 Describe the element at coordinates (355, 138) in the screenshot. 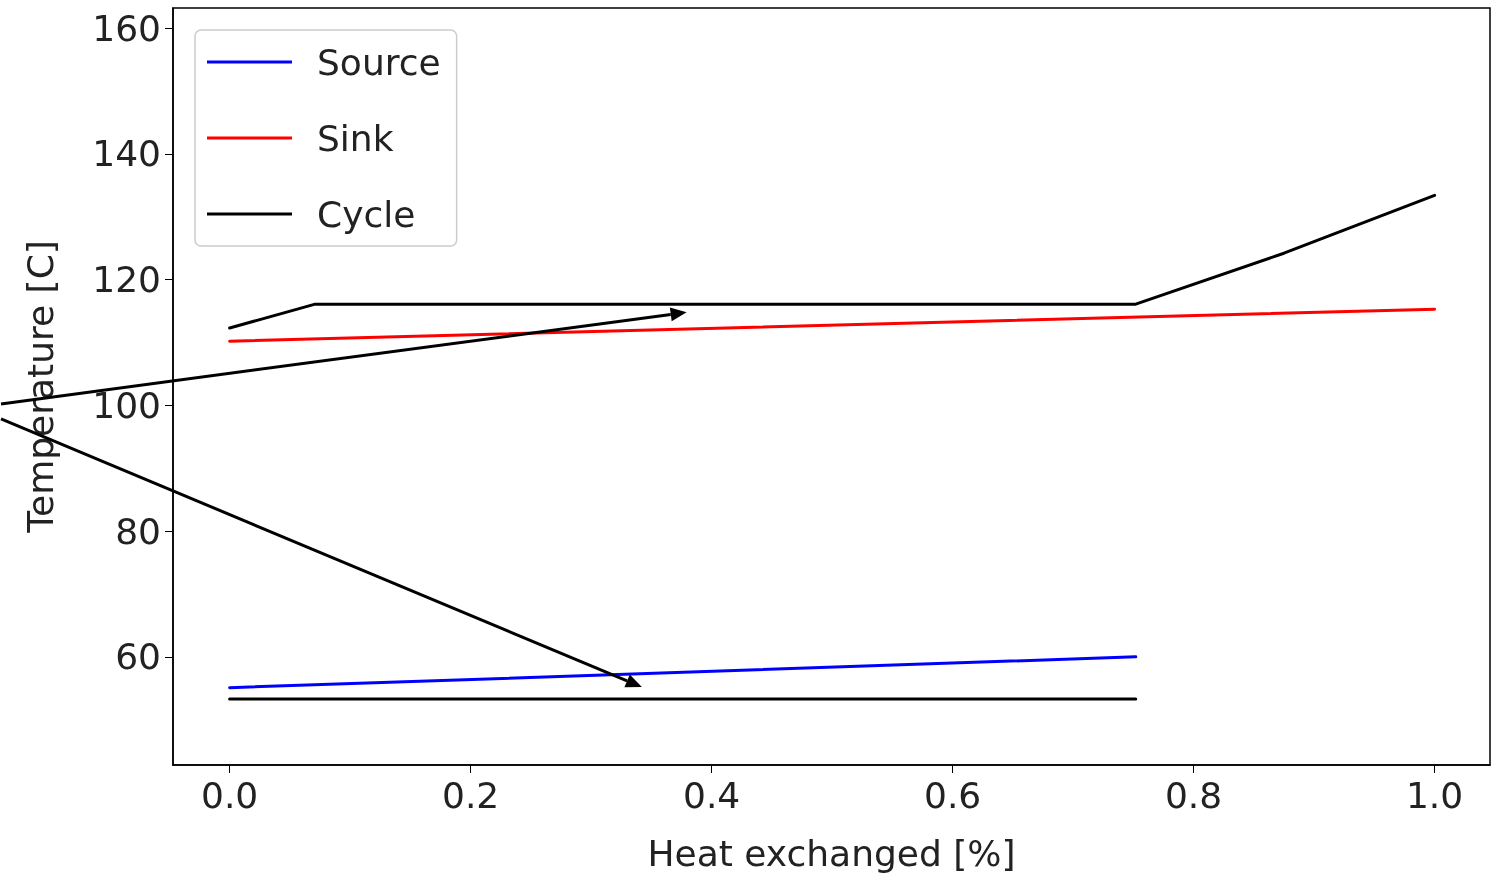

I see `legend-label: Sink` at that location.